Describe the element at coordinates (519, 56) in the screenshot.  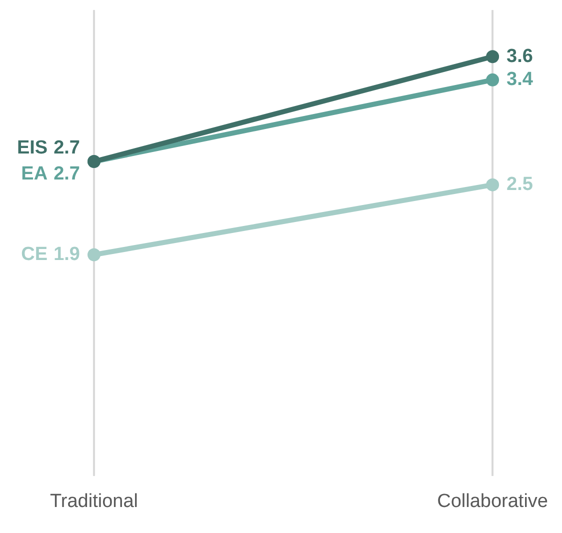
I see `data-label: 3.6` at that location.